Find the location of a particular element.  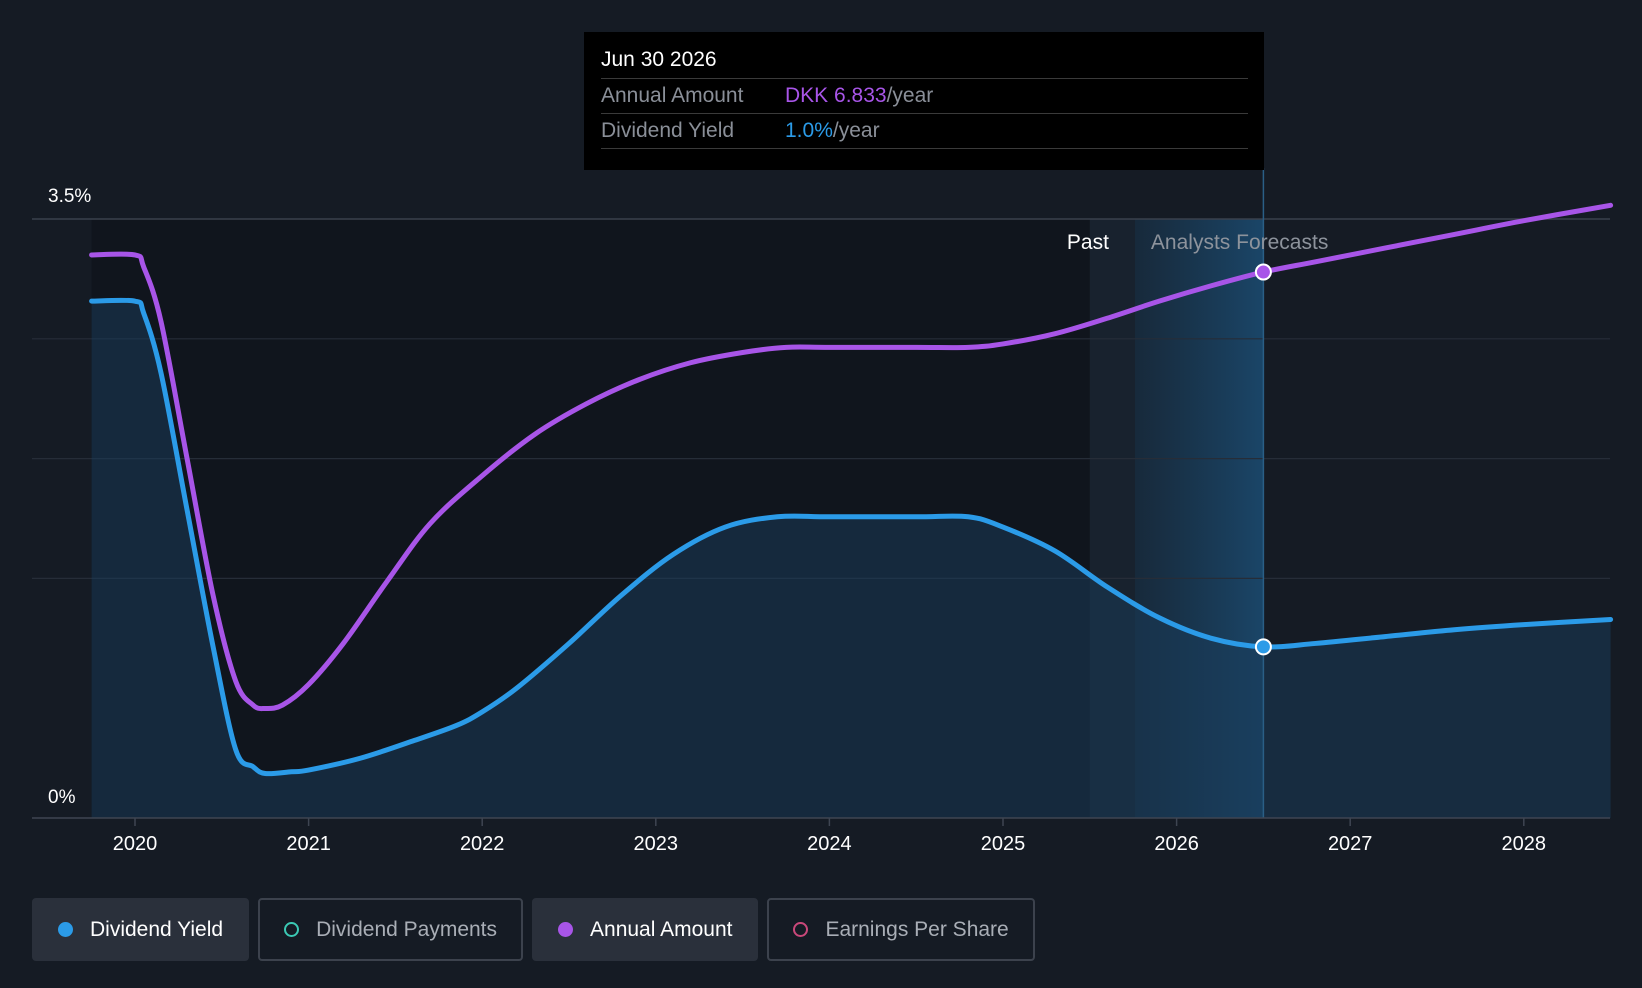

legend-dividend-payments: Dividend Payments is located at coordinates (391, 929).